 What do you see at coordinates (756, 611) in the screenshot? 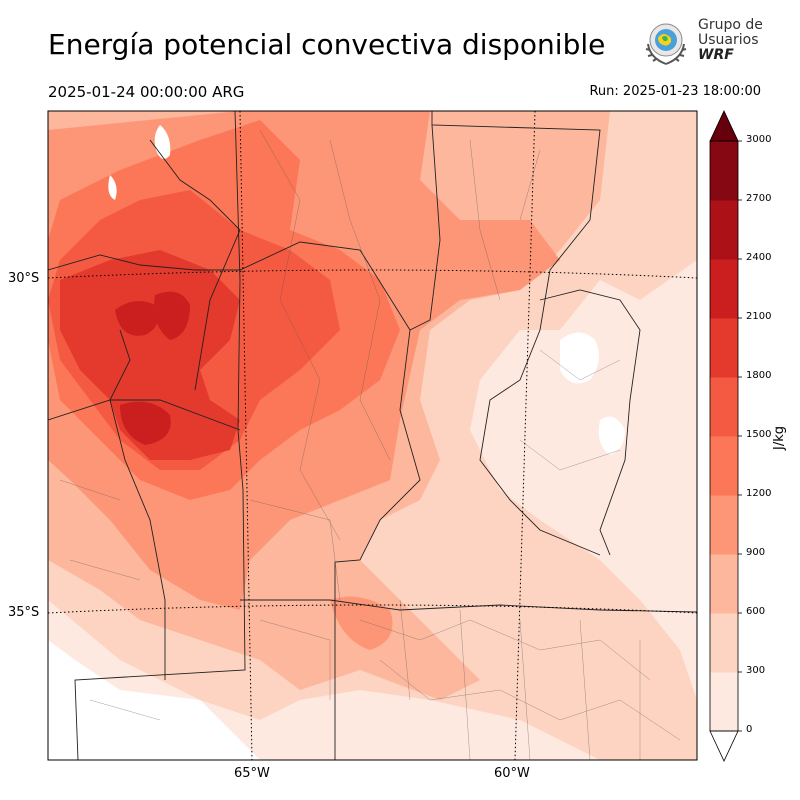
I see `colorbar-tick-label: 600` at bounding box center [756, 611].